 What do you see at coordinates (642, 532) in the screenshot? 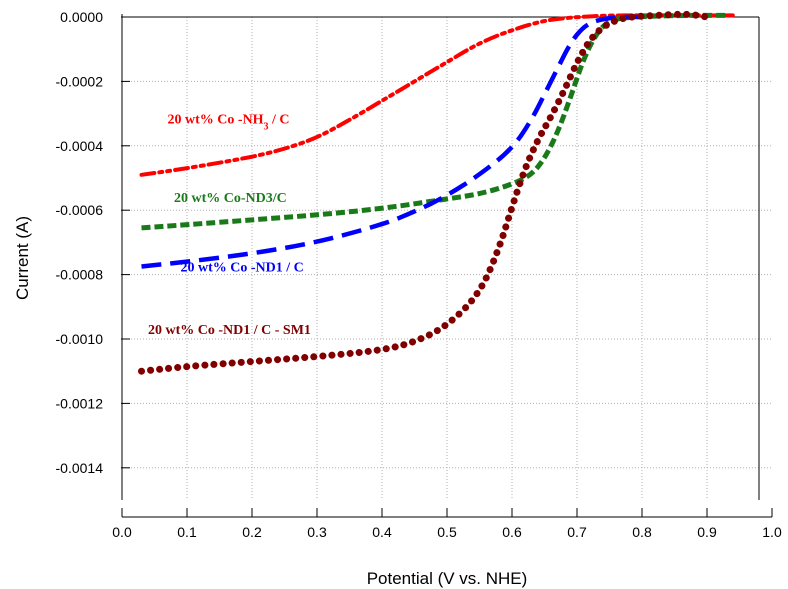
I see `x-tick-label: 0.8` at bounding box center [642, 532].